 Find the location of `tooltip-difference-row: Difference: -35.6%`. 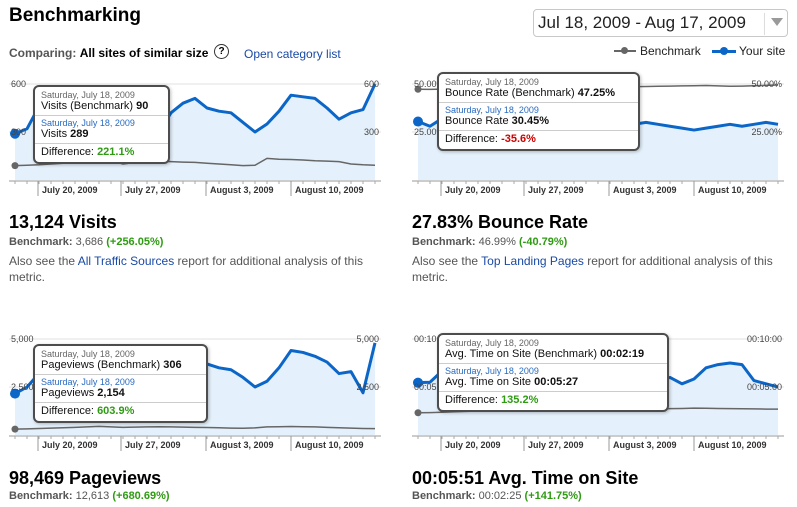

tooltip-difference-row: Difference: -35.6% is located at coordinates (490, 139).